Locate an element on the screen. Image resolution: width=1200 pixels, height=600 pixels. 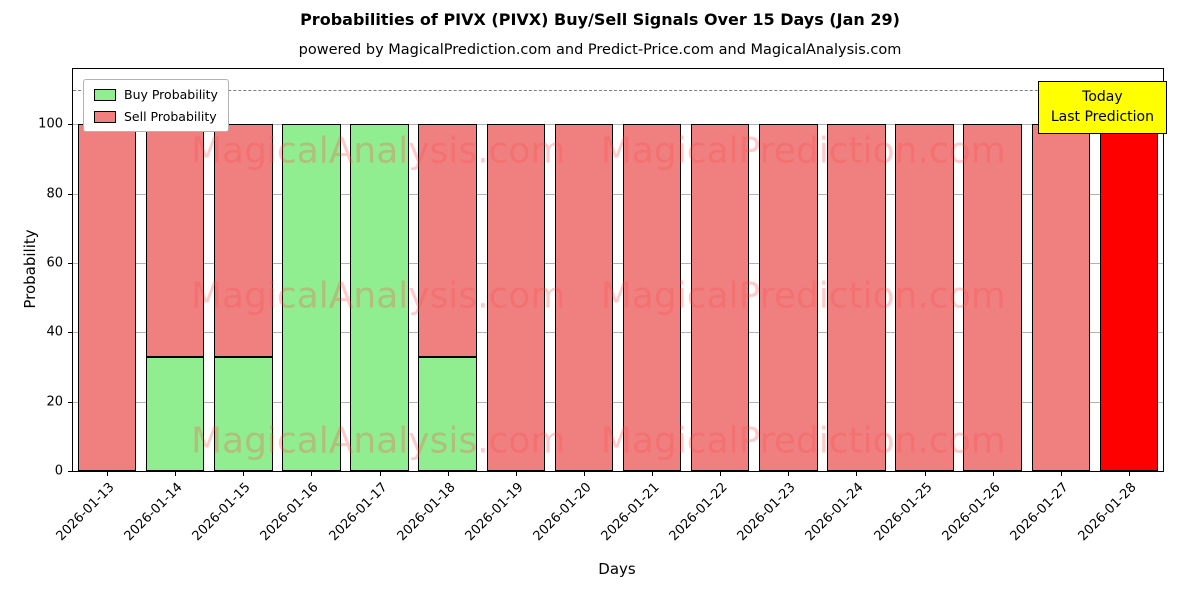
bar-2026-01-18-buy is located at coordinates (447, 413).